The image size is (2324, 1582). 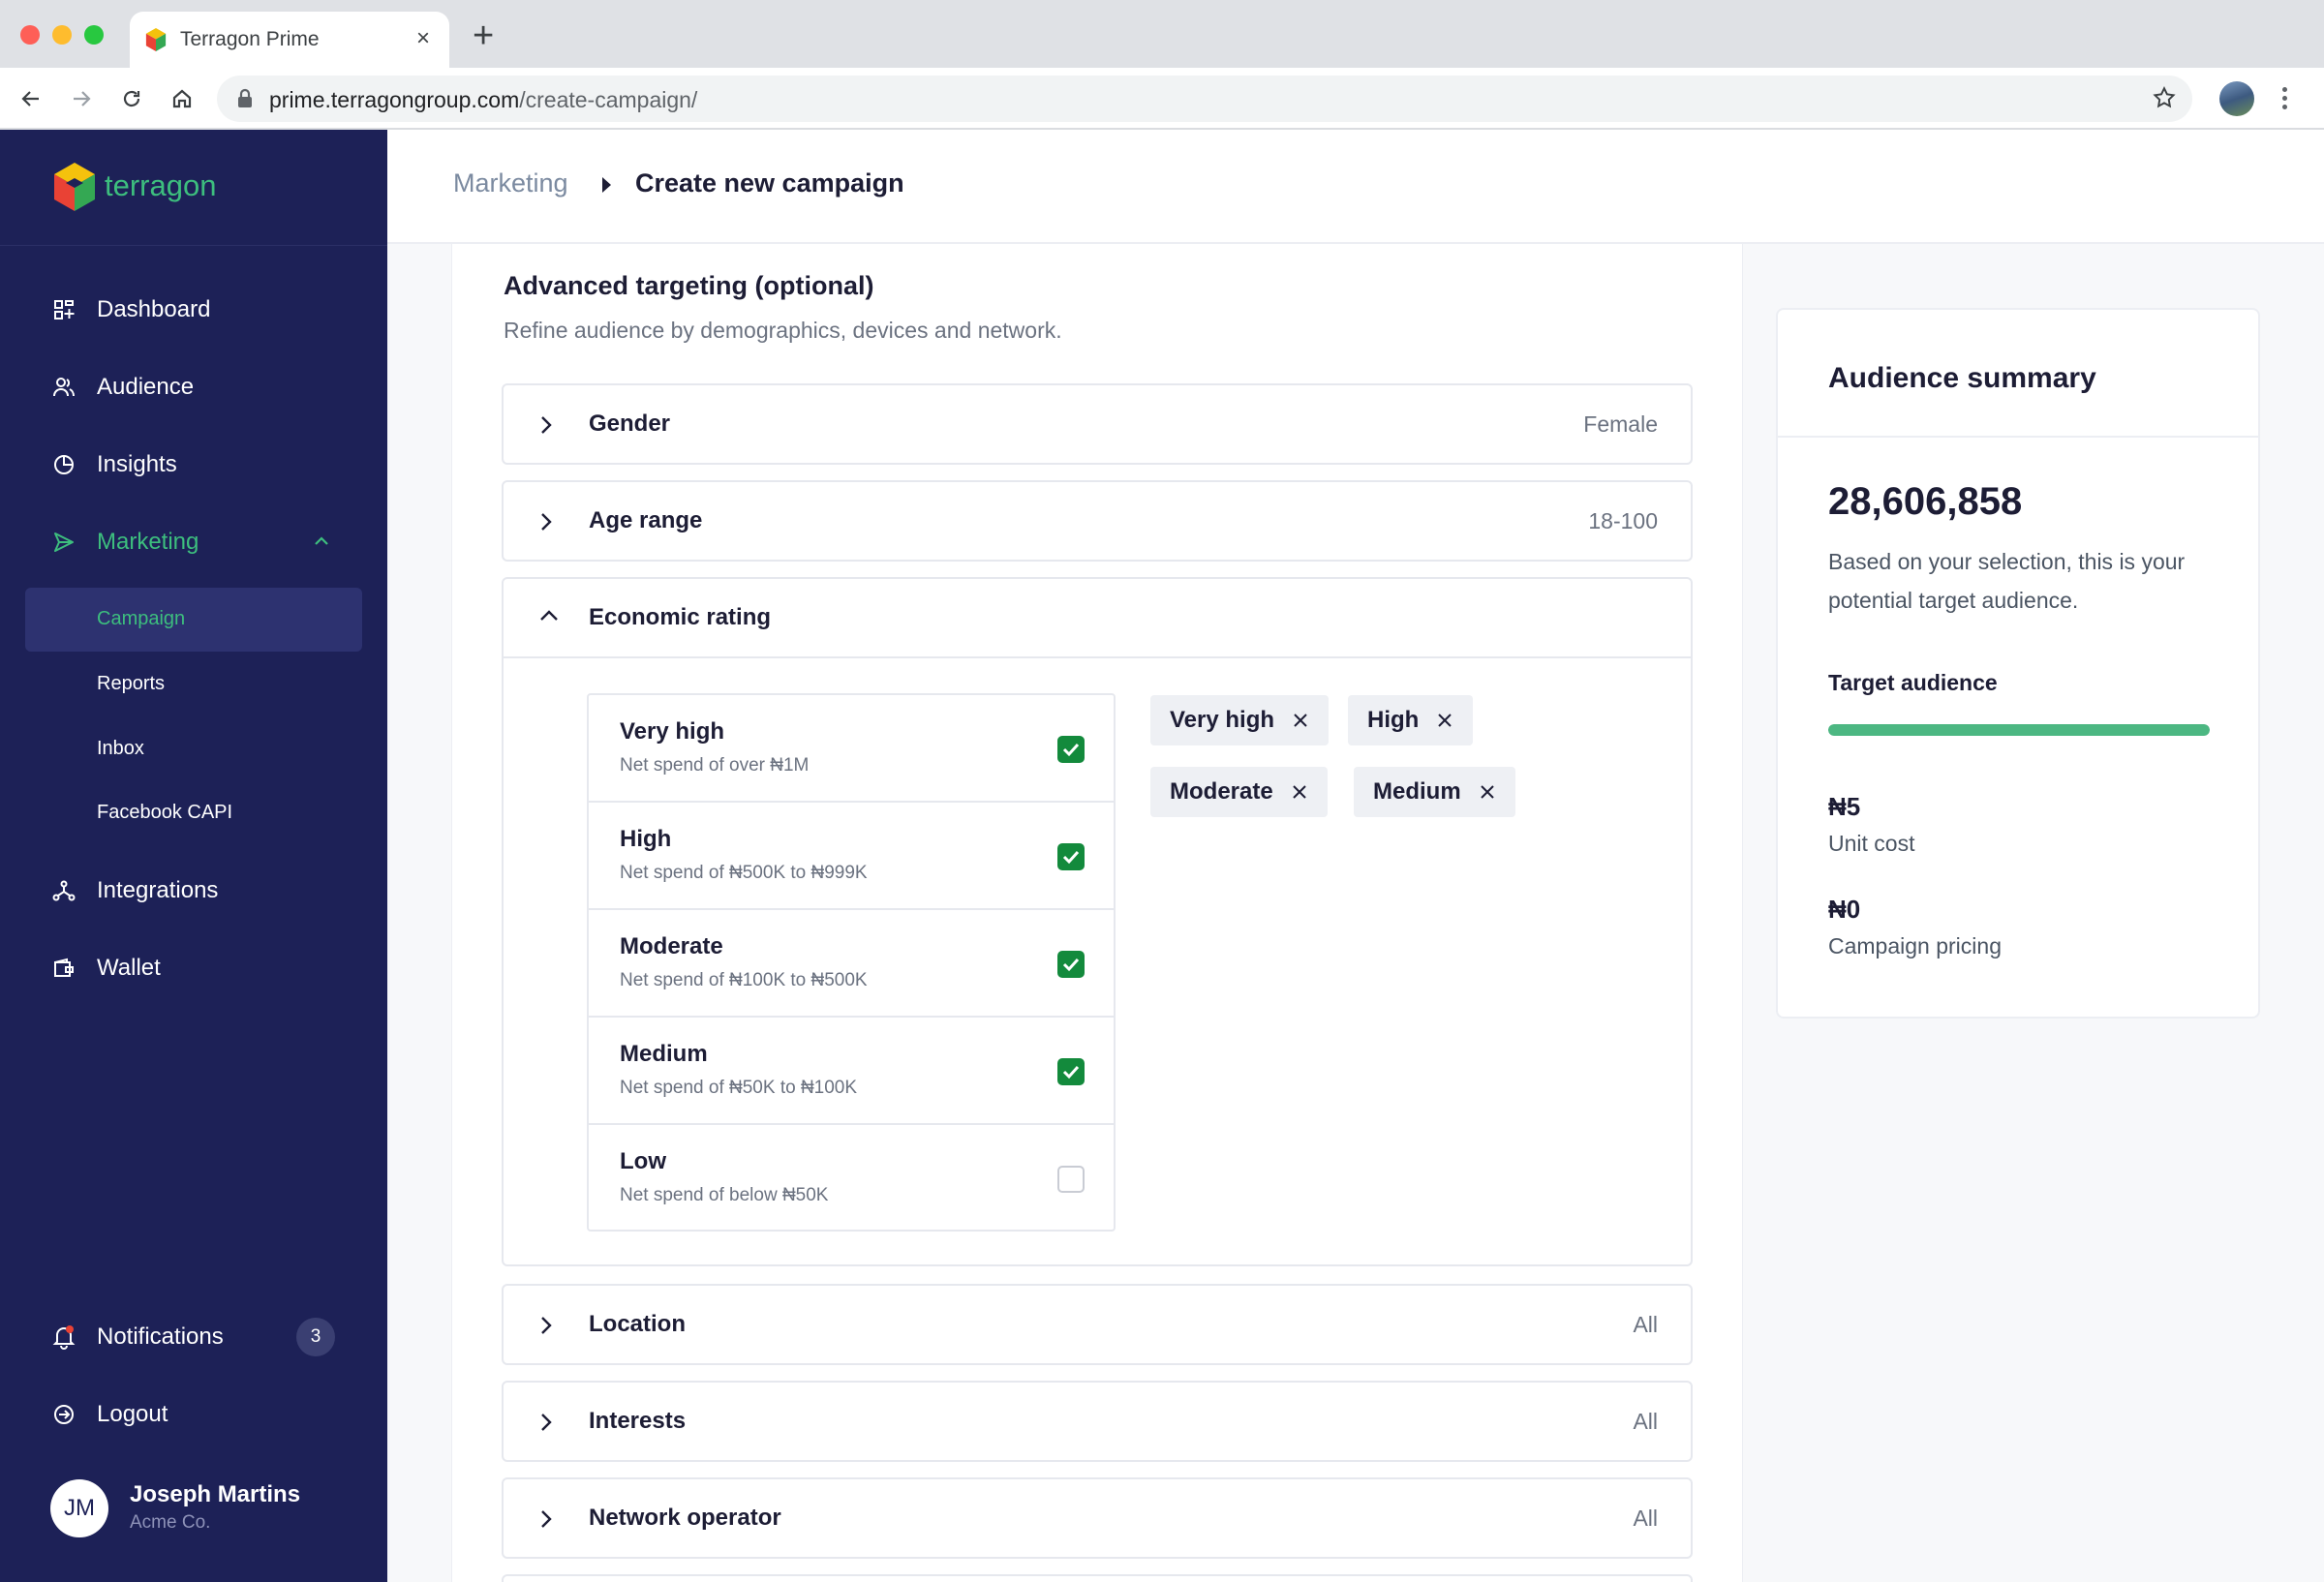 What do you see at coordinates (142, 618) in the screenshot?
I see `sidebar-subitem-campaign: Campaign` at bounding box center [142, 618].